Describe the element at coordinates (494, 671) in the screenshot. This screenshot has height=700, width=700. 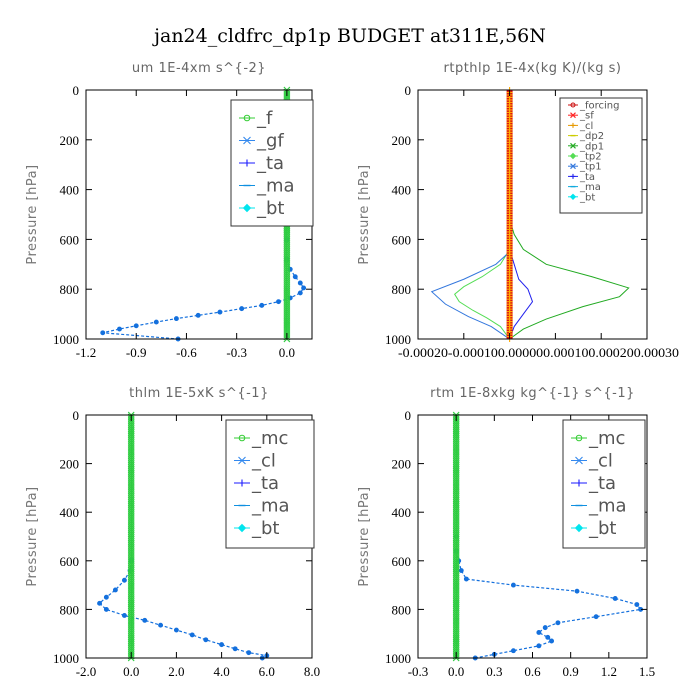
I see `x-tick-label: 0.3` at that location.